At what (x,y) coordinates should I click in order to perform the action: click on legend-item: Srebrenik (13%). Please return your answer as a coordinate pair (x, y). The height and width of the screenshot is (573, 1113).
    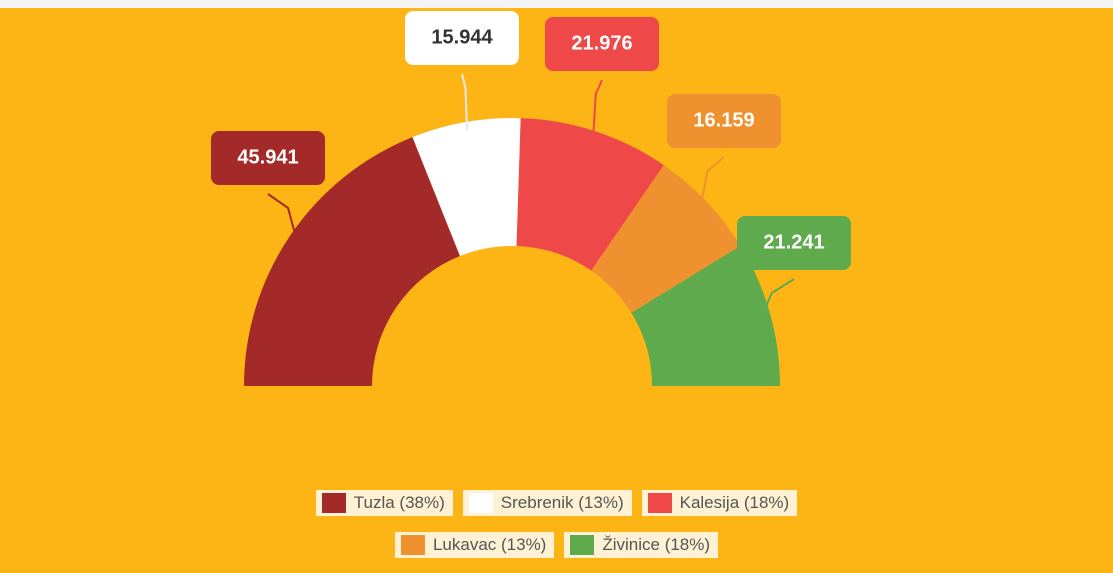
    Looking at the image, I should click on (547, 503).